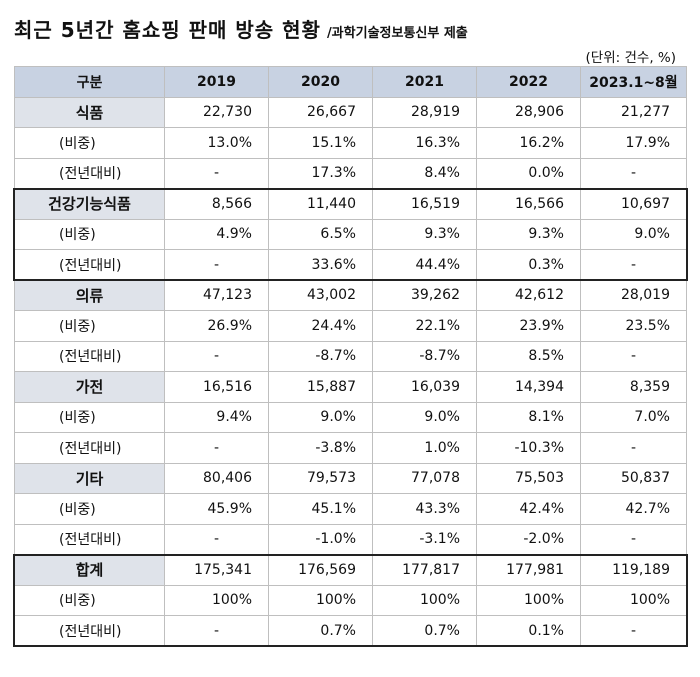 Image resolution: width=700 pixels, height=677 pixels. Describe the element at coordinates (216, 82) in the screenshot. I see `header-2019: 2019` at that location.